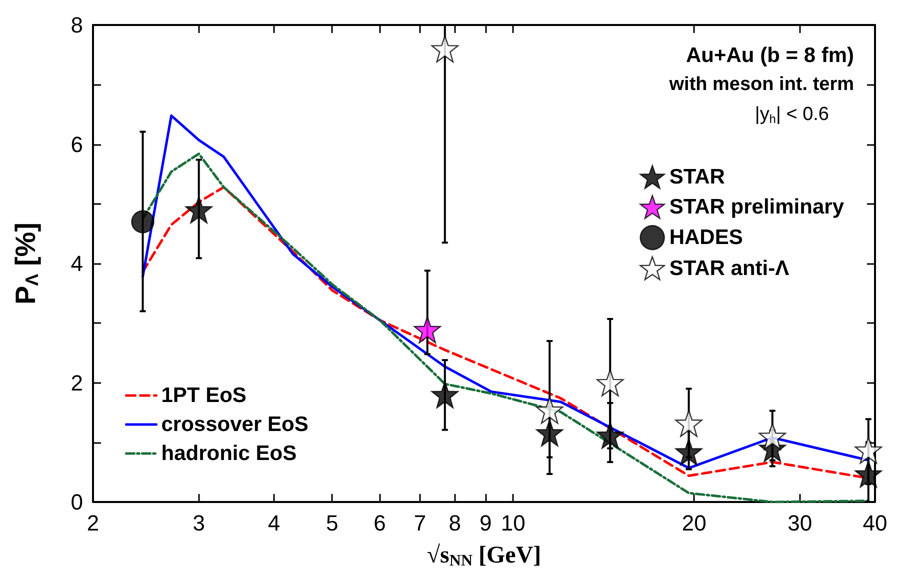 This screenshot has height=584, width=909. Describe the element at coordinates (761, 84) in the screenshot. I see `annotation: with meson int. term` at that location.